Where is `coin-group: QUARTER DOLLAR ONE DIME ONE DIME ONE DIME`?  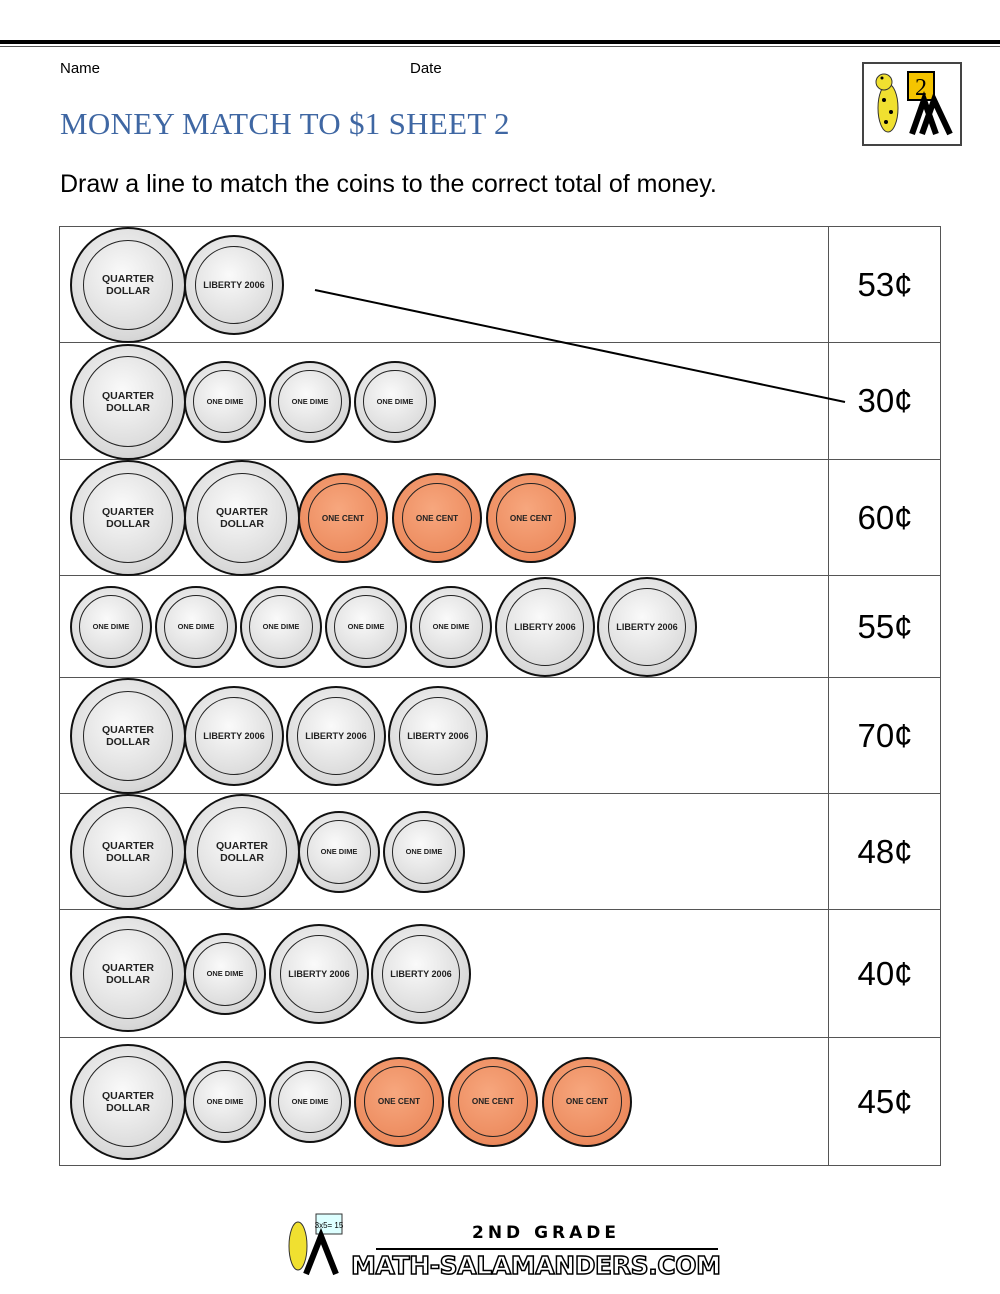
coin-group: QUARTER DOLLAR ONE DIME ONE DIME ONE DIME is located at coordinates (444, 401).